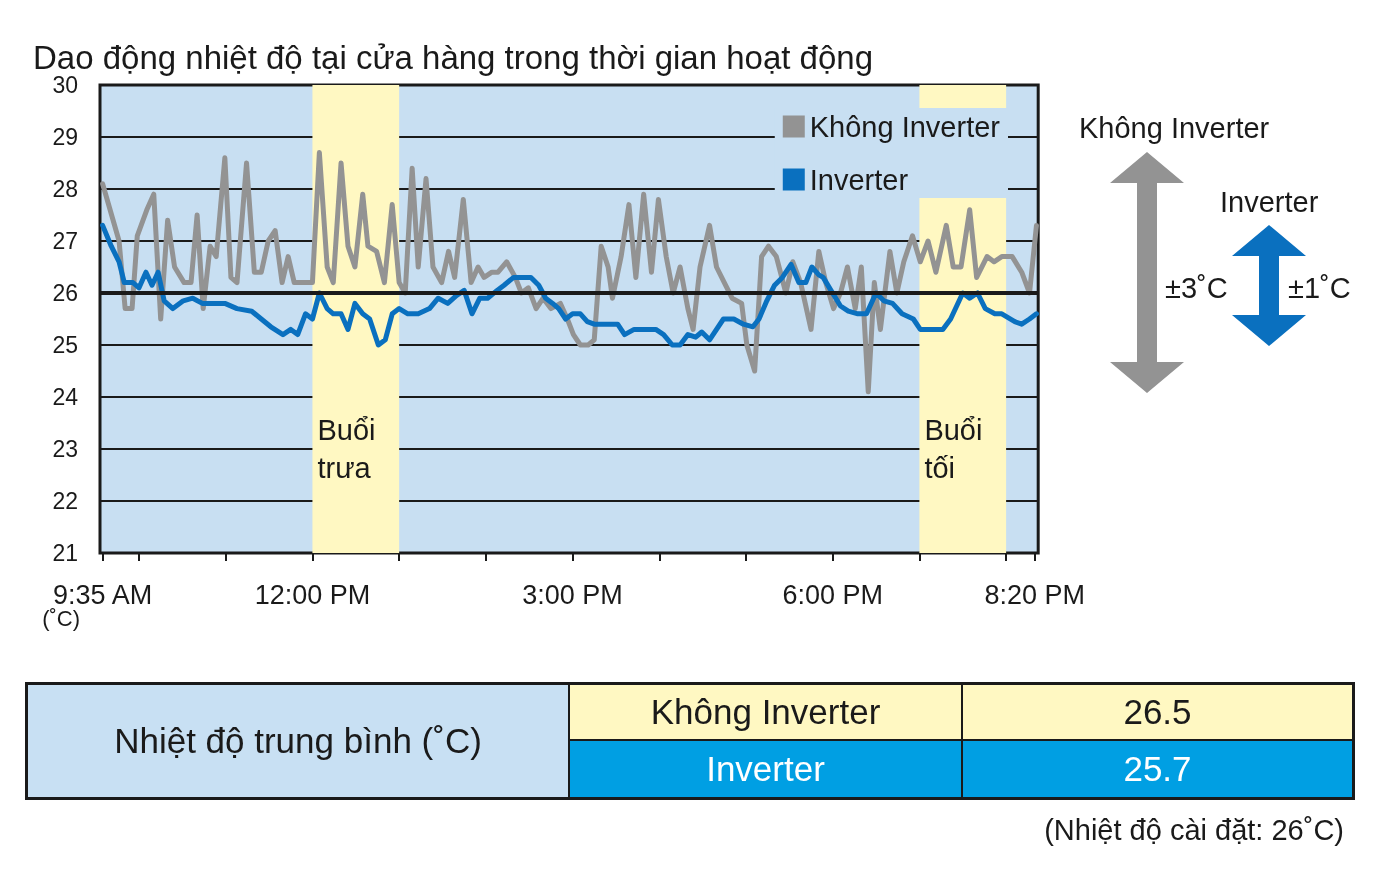  I want to click on text: Nhiệt độ trung bình (˚C), so click(299, 741).